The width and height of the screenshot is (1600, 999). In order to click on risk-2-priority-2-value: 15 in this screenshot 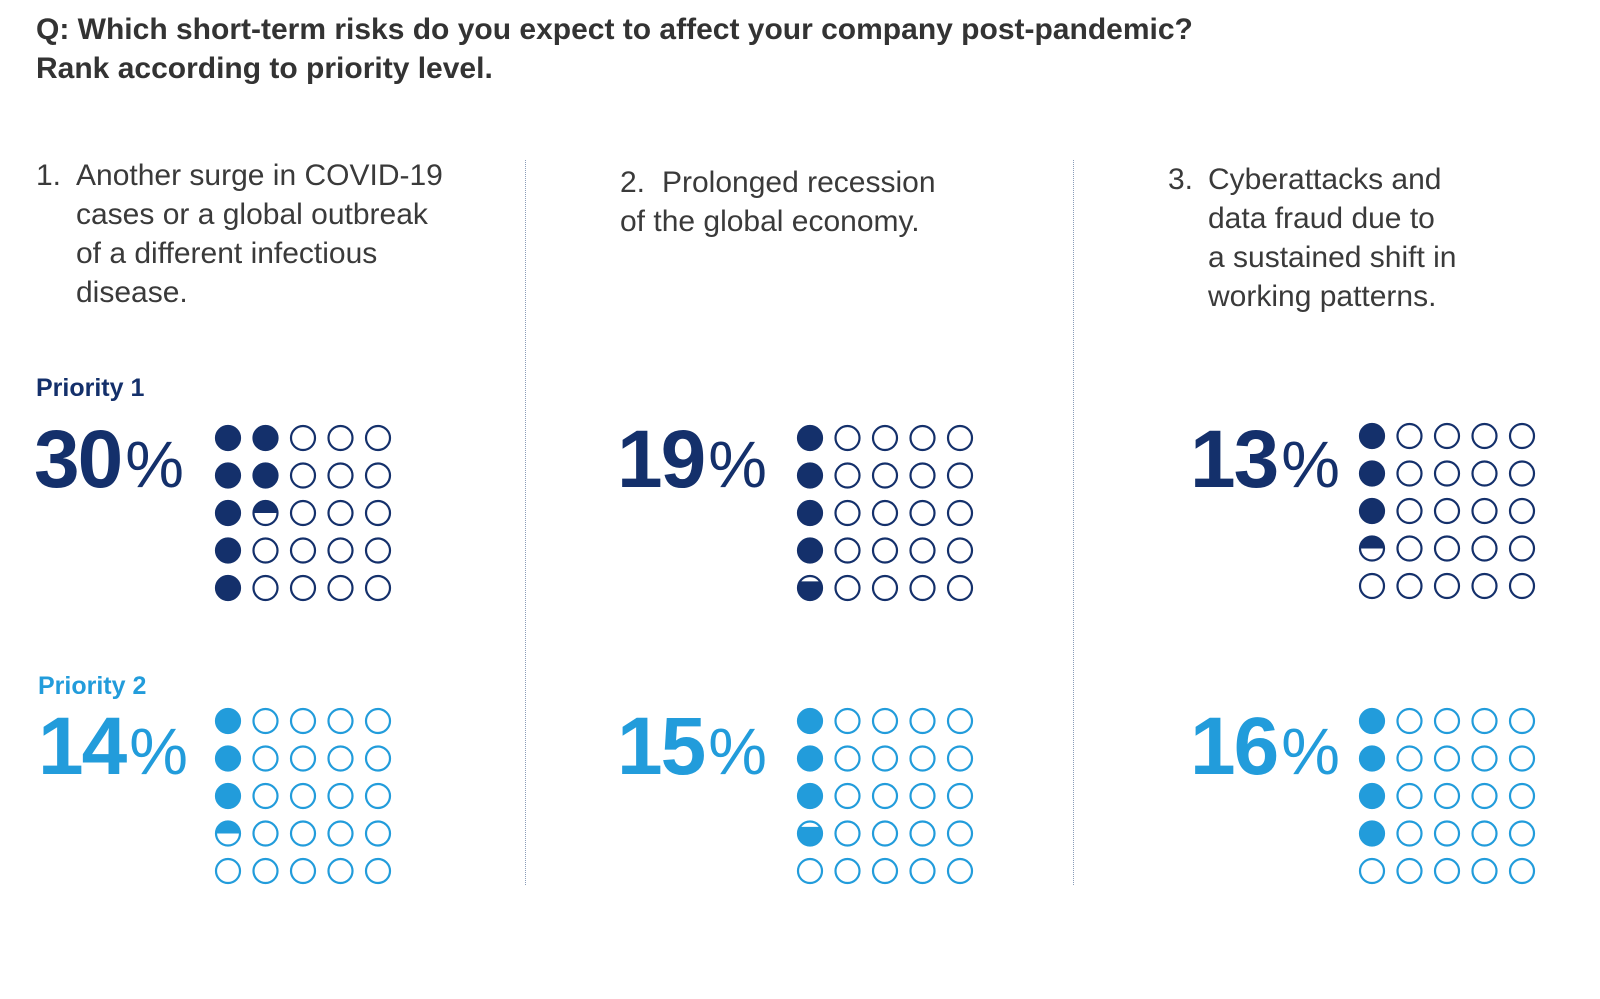, I will do `click(661, 746)`.